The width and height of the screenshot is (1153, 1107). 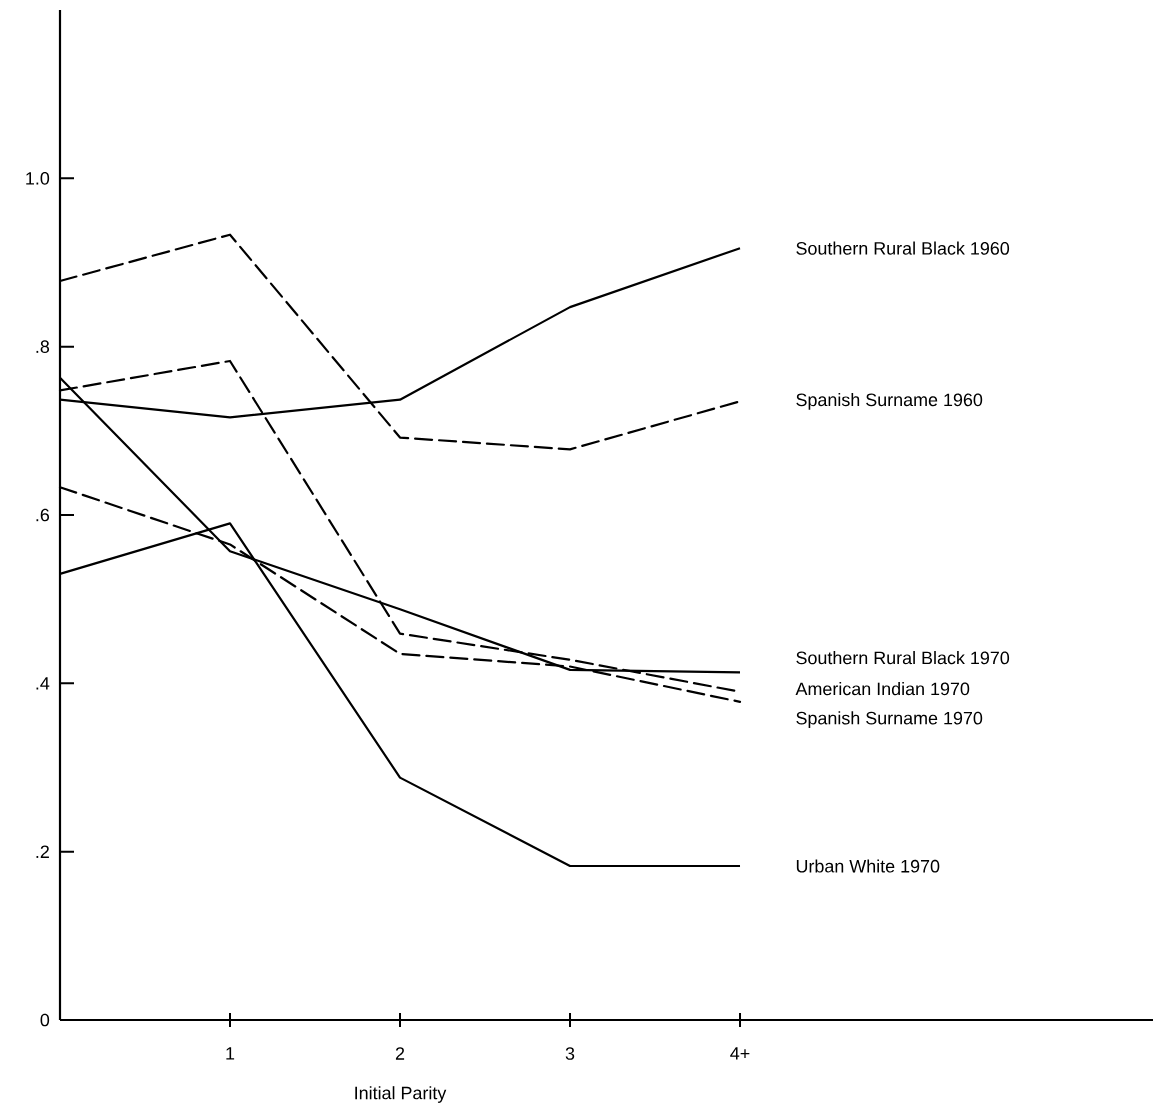 What do you see at coordinates (42, 851) in the screenshot?
I see `y-tick-label: .2` at bounding box center [42, 851].